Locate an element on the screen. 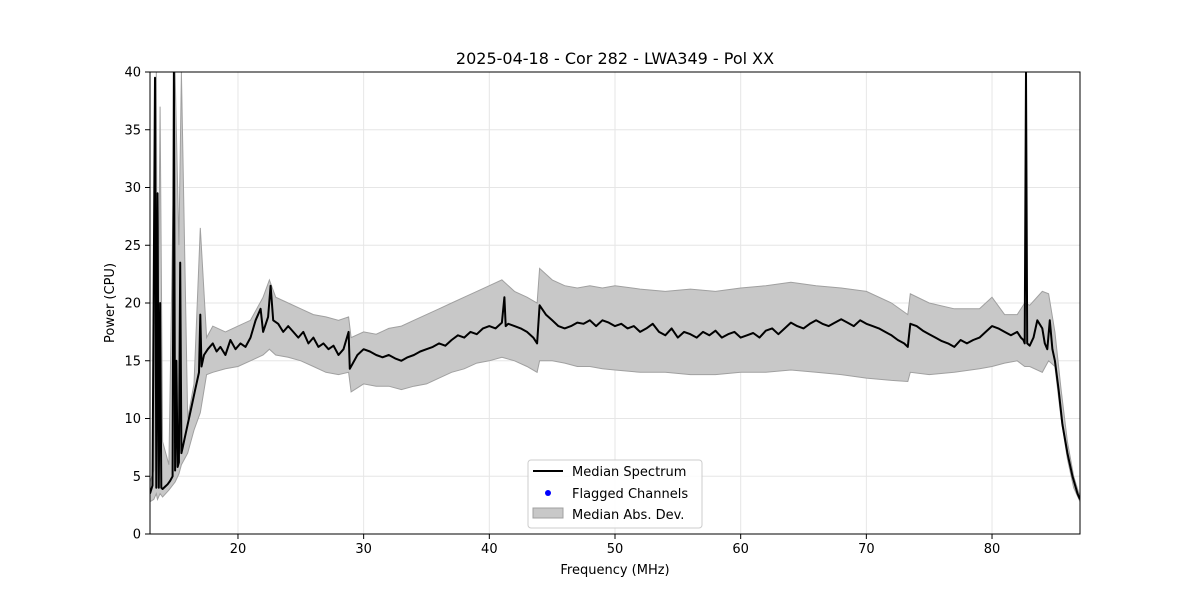 This screenshot has height=600, width=1200. y-tick-label: 25 is located at coordinates (132, 246).